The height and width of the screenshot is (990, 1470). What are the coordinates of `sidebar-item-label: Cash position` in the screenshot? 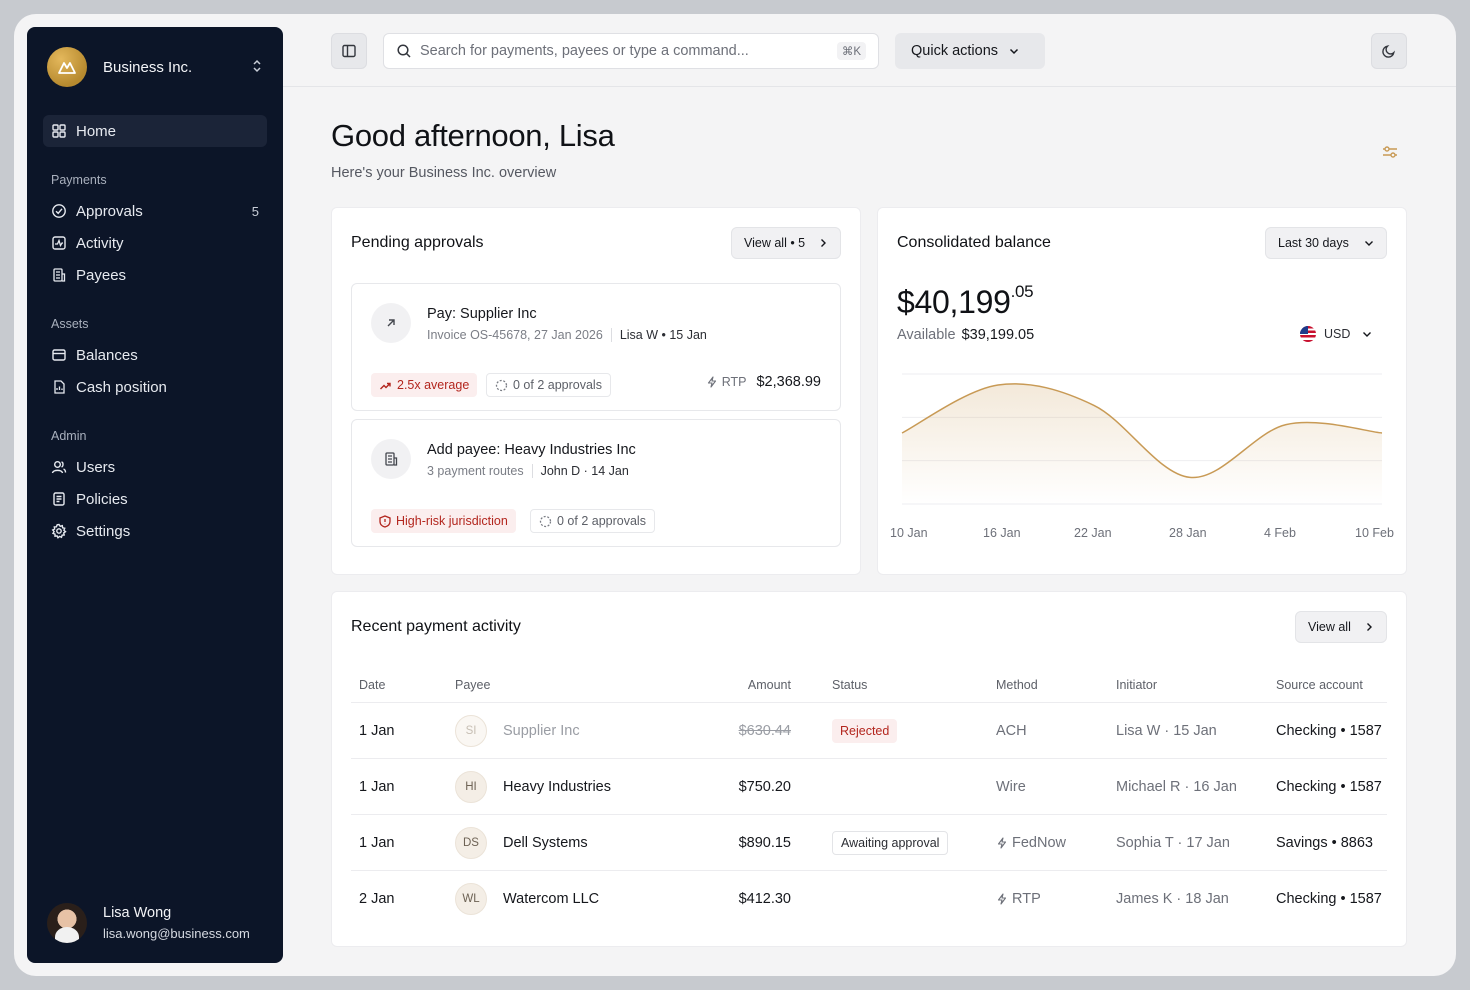 It's located at (121, 387).